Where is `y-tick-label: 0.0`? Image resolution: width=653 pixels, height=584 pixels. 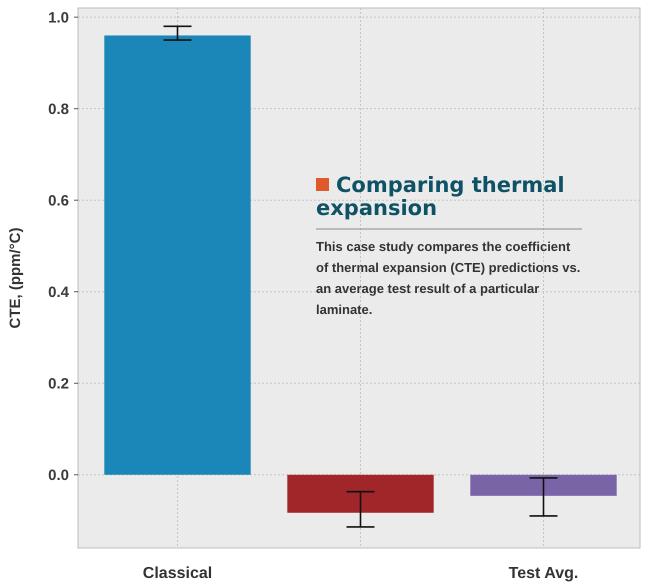 y-tick-label: 0.0 is located at coordinates (58, 475).